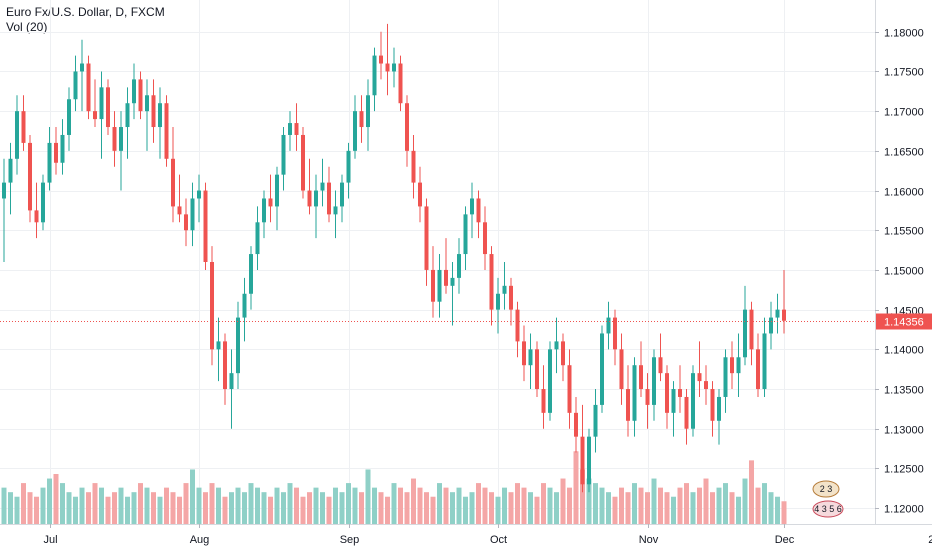 The image size is (932, 550). What do you see at coordinates (904, 73) in the screenshot?
I see `y-tick-label: 1.17500` at bounding box center [904, 73].